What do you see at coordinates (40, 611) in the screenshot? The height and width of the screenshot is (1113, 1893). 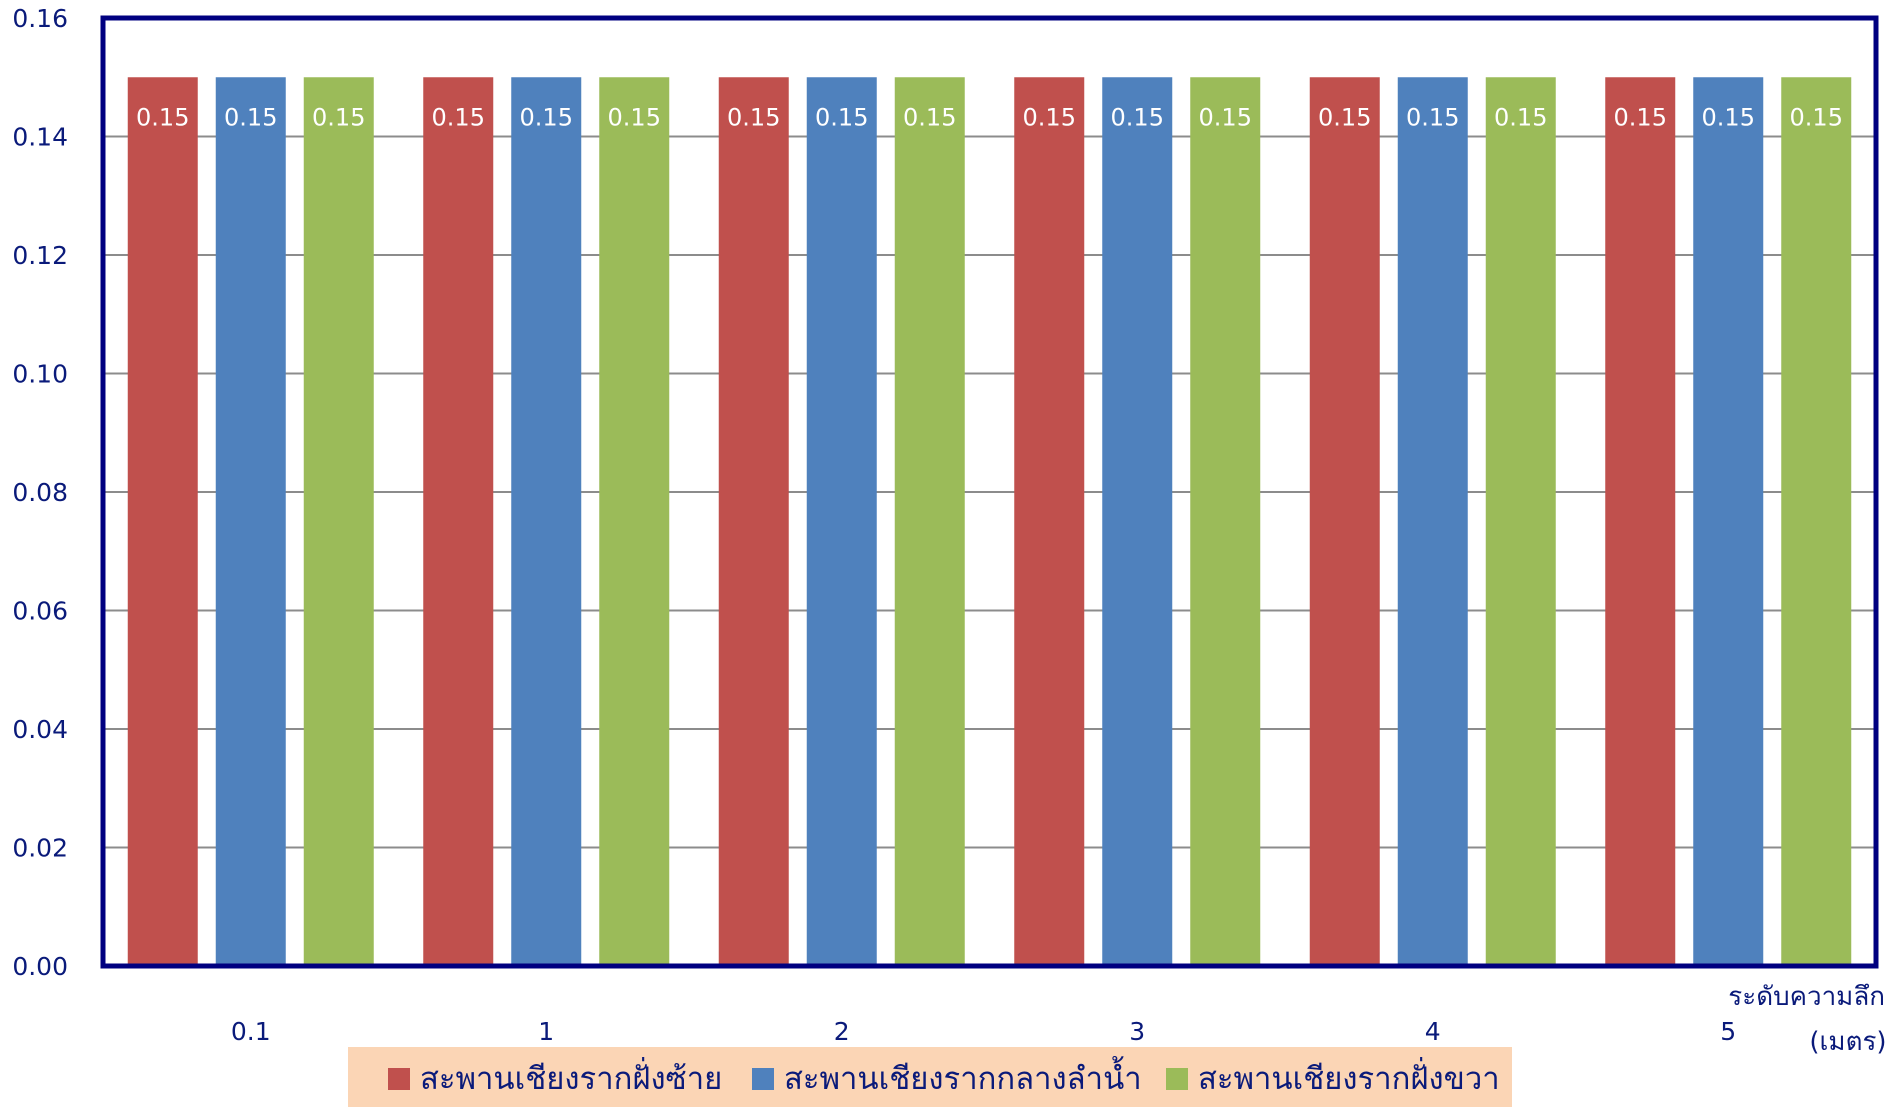 I see `y-tick-label: 0.06` at bounding box center [40, 611].